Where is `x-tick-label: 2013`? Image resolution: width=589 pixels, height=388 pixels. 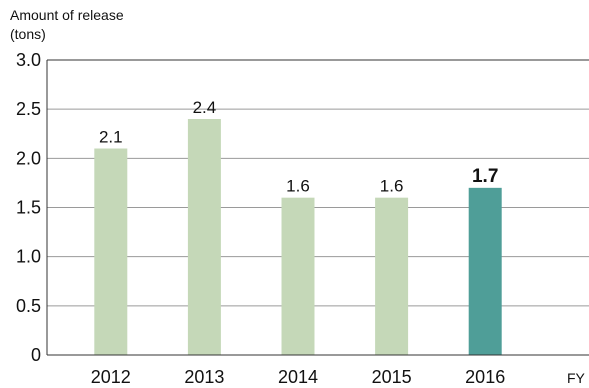
x-tick-label: 2013 is located at coordinates (204, 377).